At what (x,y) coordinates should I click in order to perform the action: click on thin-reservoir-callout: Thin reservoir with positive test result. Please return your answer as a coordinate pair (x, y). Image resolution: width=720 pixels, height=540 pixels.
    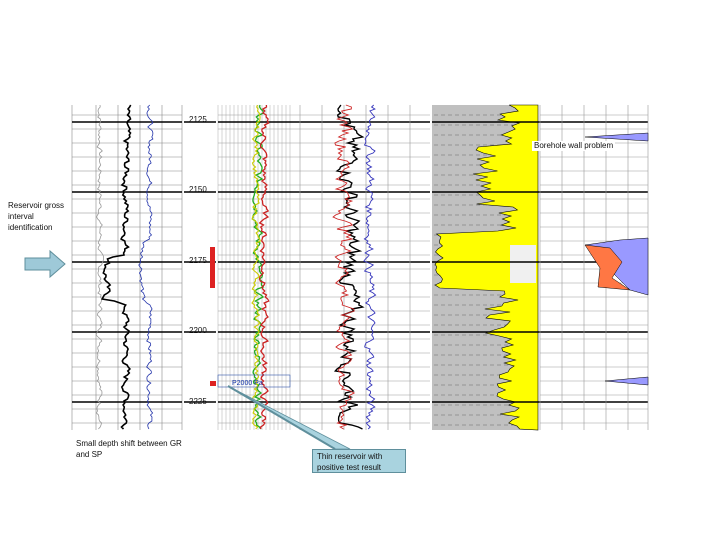
    Looking at the image, I should click on (359, 461).